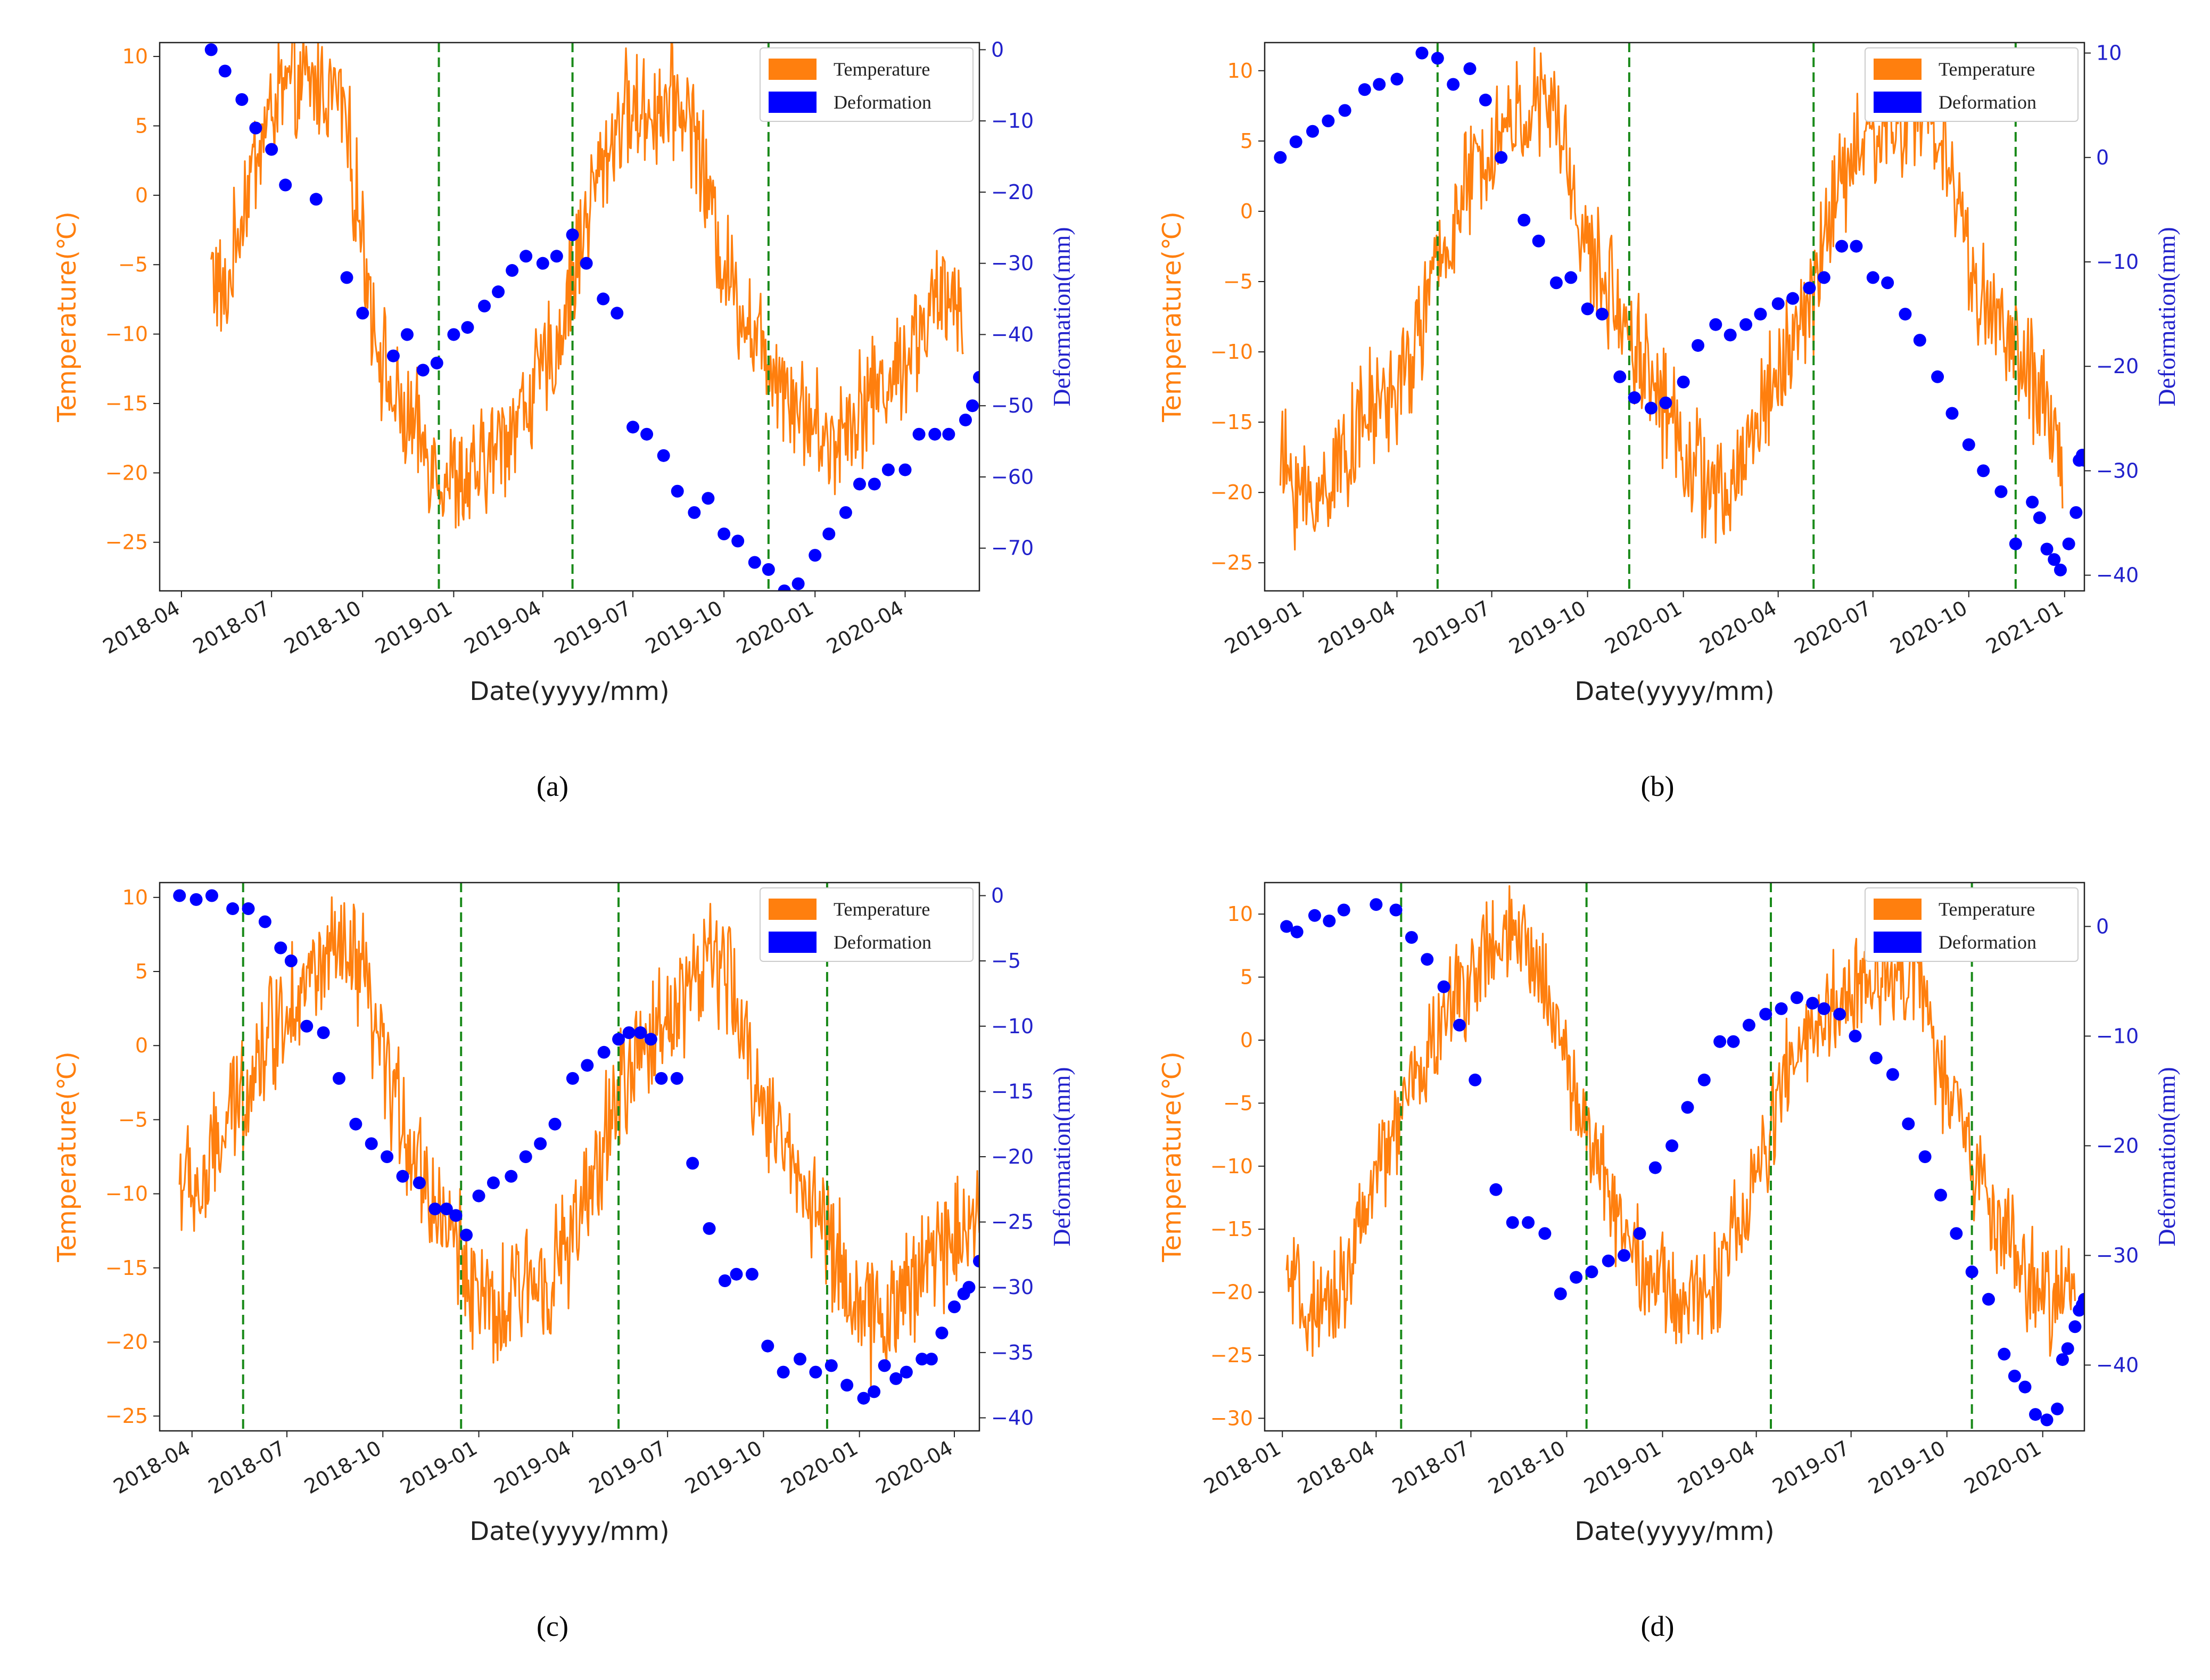 The width and height of the screenshot is (2210, 1680). What do you see at coordinates (1246, 211) in the screenshot?
I see `y-left-tick-label: 0` at bounding box center [1246, 211].